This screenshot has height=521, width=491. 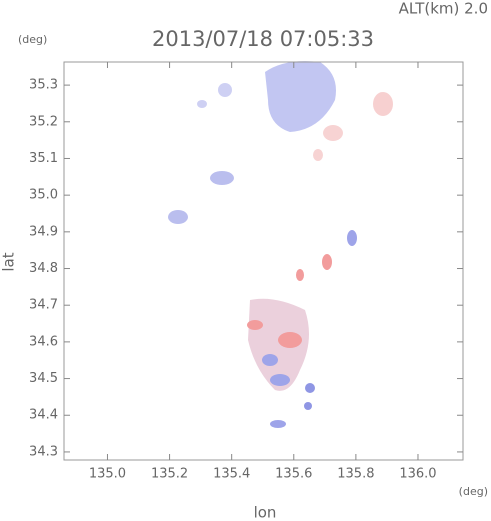 I want to click on x-tick-label: 135.4, so click(x=231, y=474).